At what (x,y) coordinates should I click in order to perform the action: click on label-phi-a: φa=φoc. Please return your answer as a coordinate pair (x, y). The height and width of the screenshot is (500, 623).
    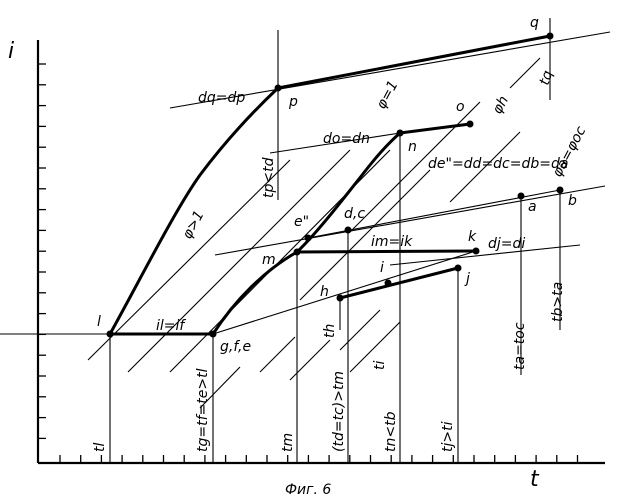
    Looking at the image, I should click on (569, 151).